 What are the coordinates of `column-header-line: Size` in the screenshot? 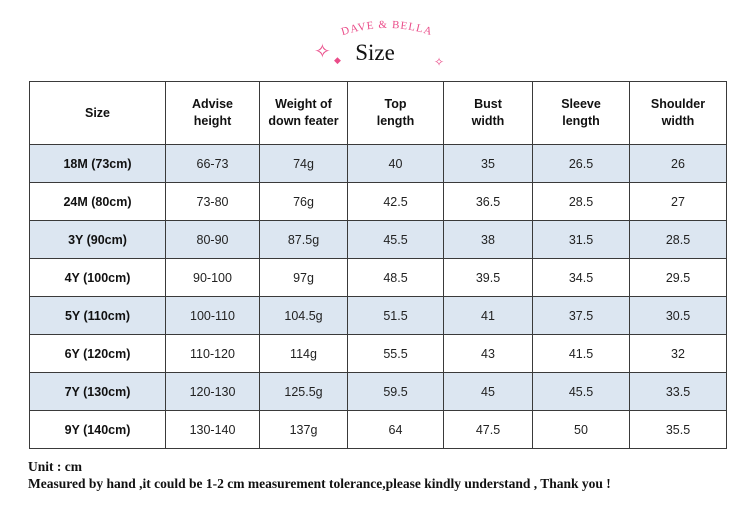 It's located at (97, 112).